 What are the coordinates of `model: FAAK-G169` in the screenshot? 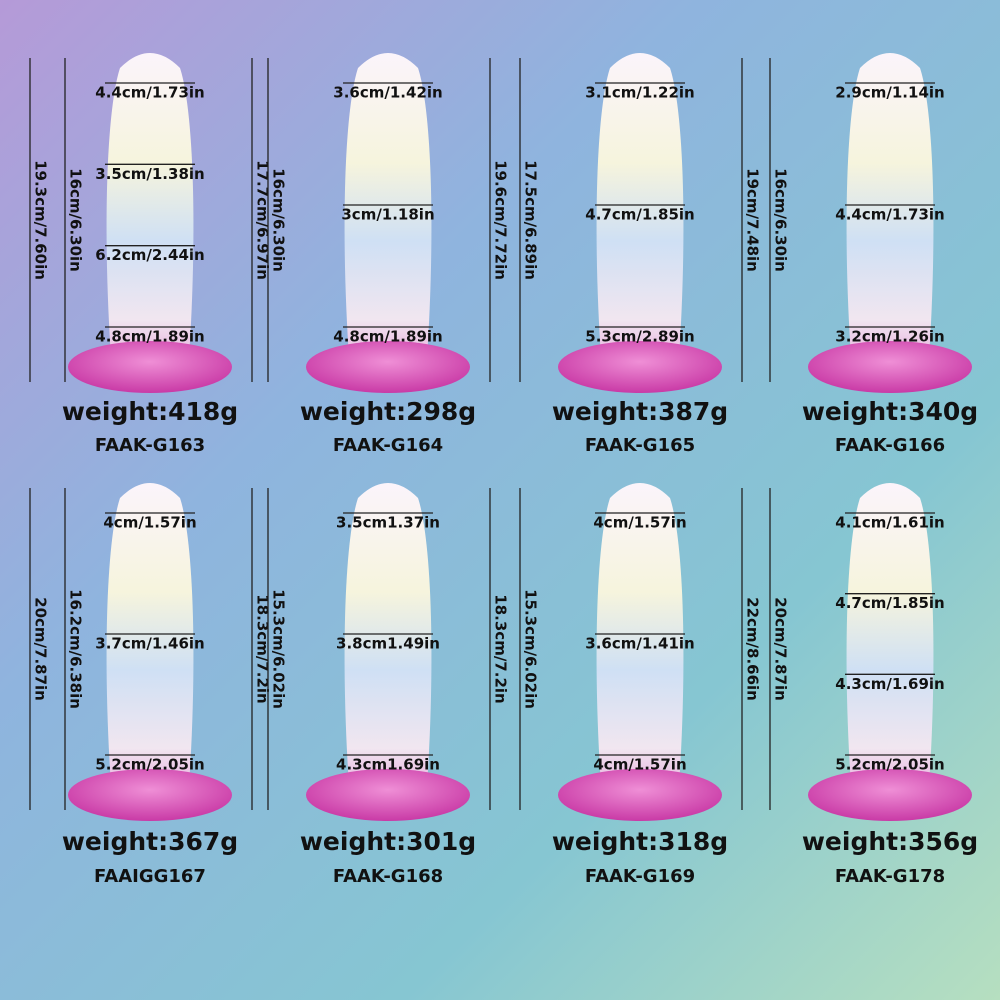 It's located at (640, 876).